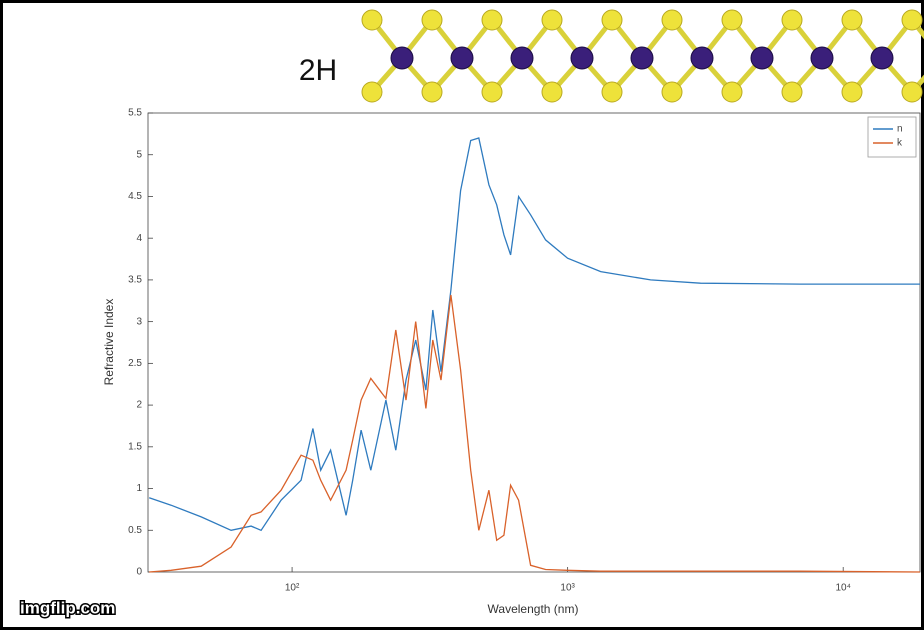 The width and height of the screenshot is (924, 630). I want to click on legend-label: n, so click(900, 129).